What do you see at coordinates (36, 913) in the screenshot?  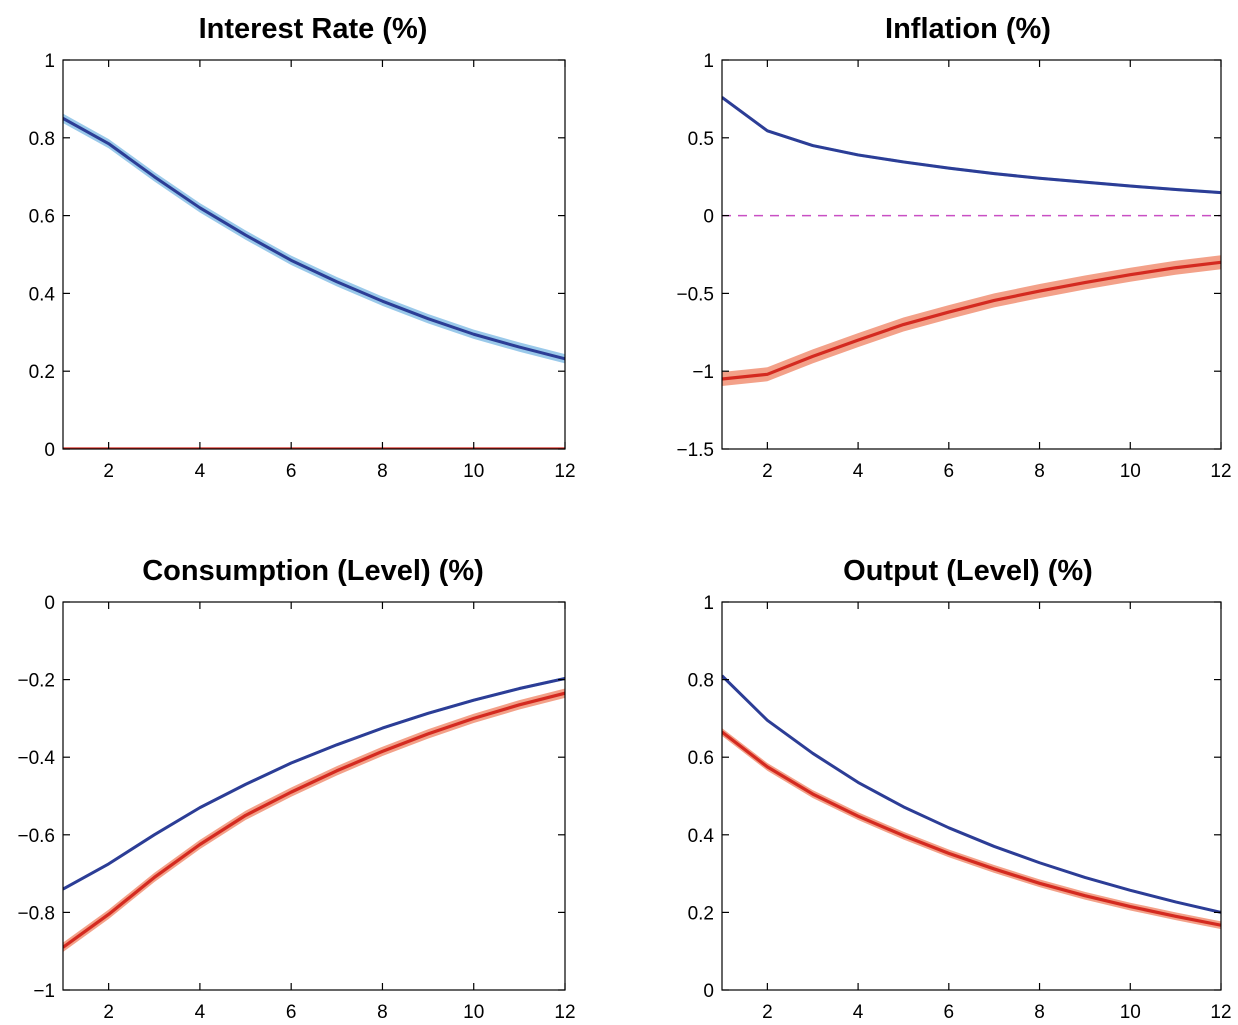 I see `y-tick-label: −0.8` at bounding box center [36, 913].